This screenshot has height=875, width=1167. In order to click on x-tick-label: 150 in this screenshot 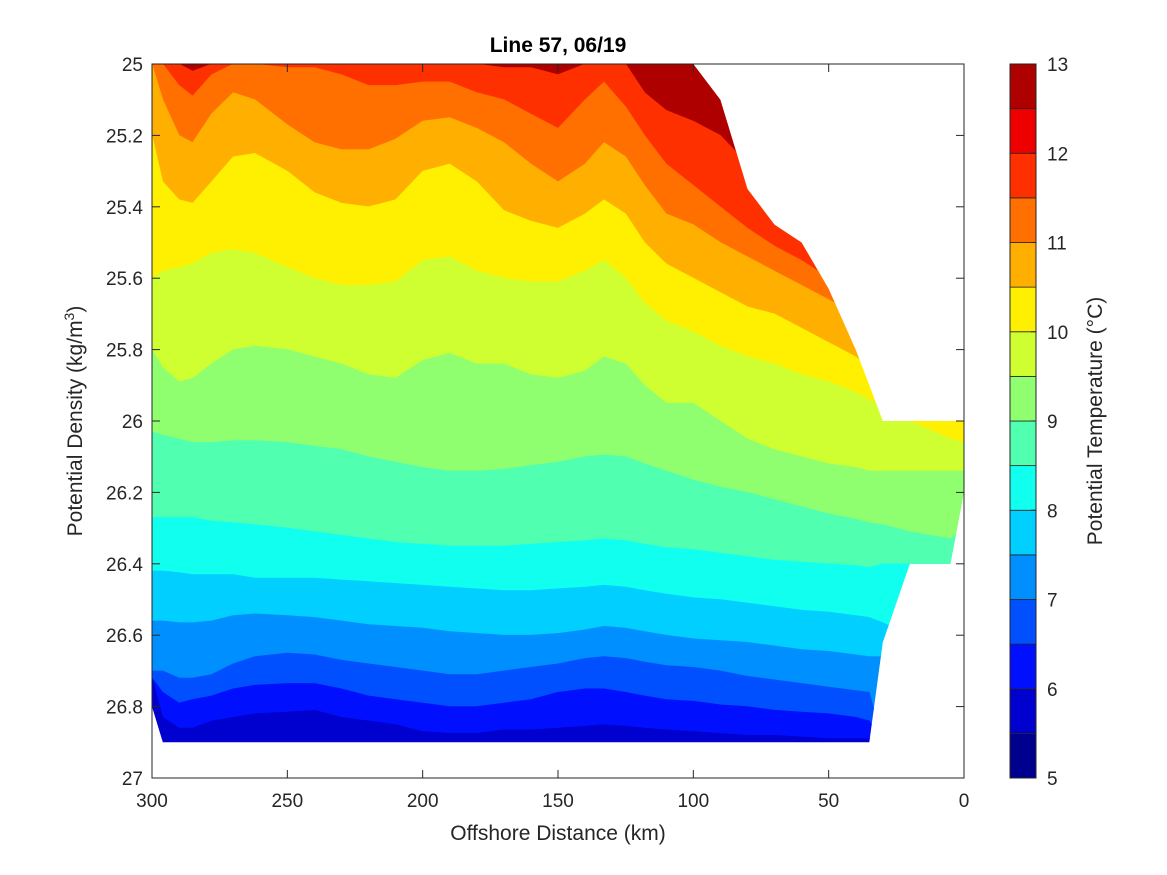, I will do `click(558, 801)`.